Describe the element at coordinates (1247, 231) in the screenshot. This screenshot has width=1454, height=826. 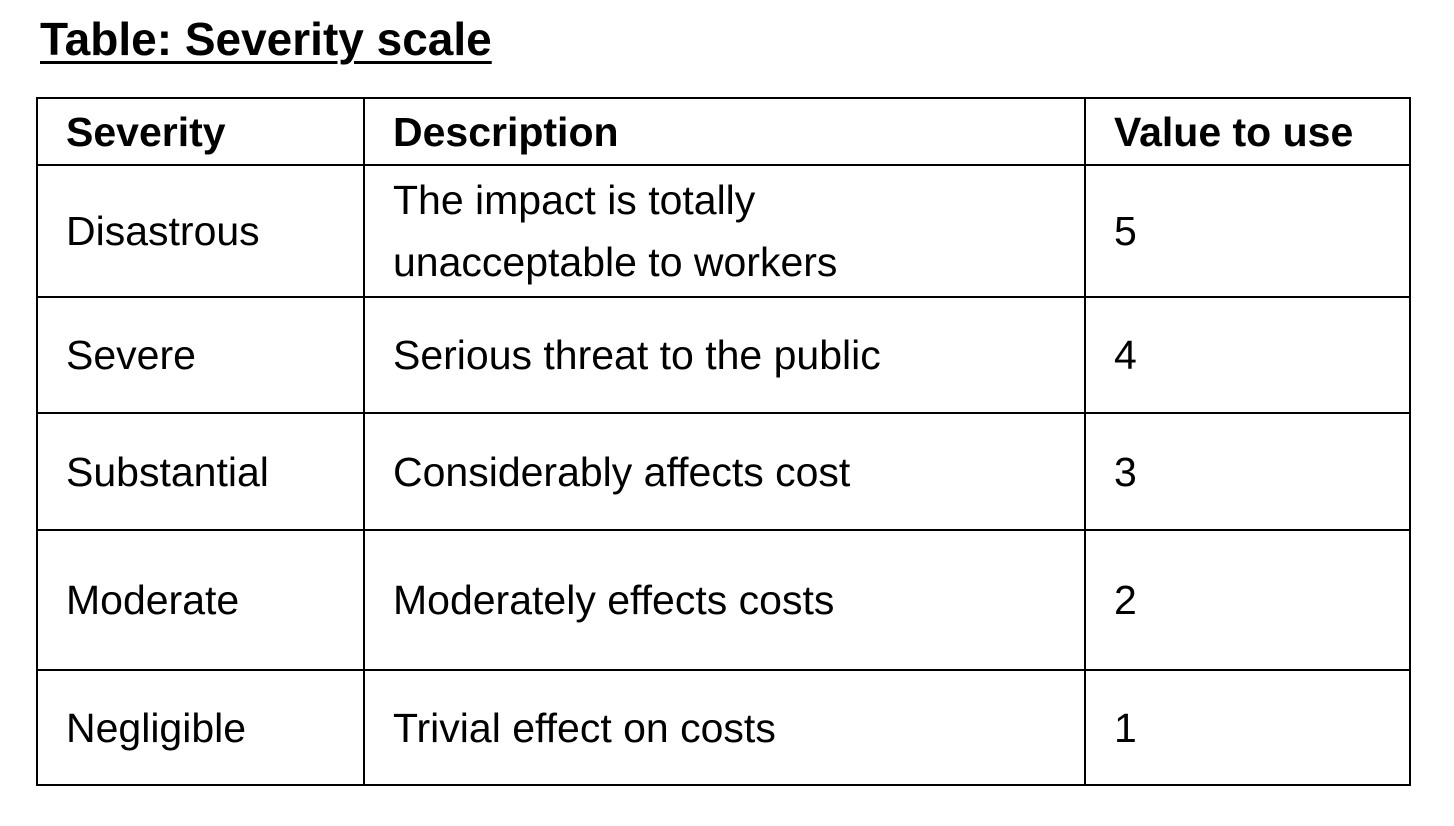
I see `value-cell: 5` at that location.